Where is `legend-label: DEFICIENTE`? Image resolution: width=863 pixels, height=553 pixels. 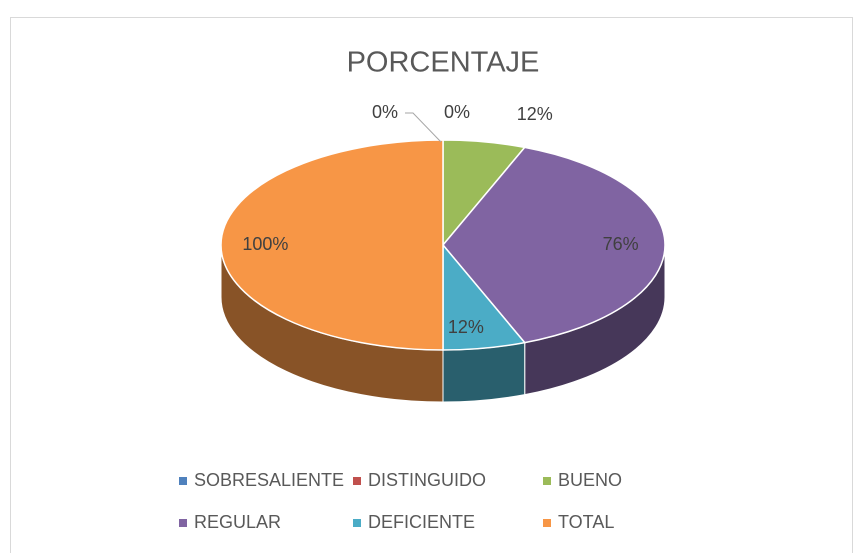
legend-label: DEFICIENTE is located at coordinates (421, 522).